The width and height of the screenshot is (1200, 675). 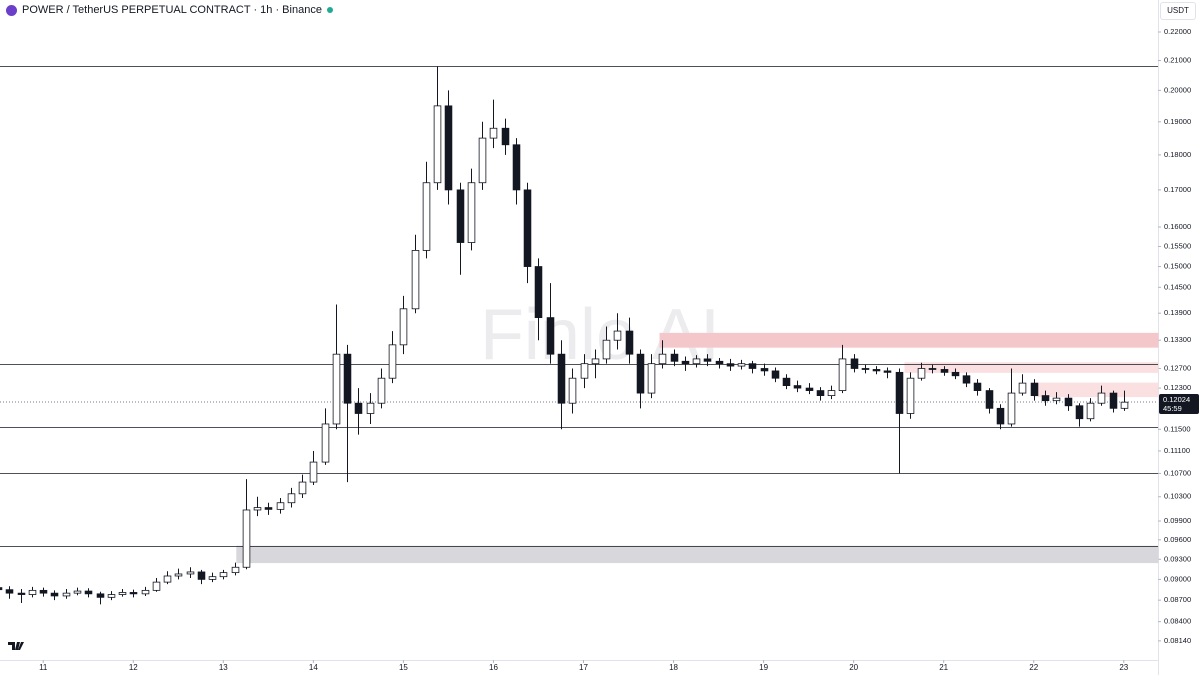 I want to click on x-tick-label: 20, so click(x=853, y=667).